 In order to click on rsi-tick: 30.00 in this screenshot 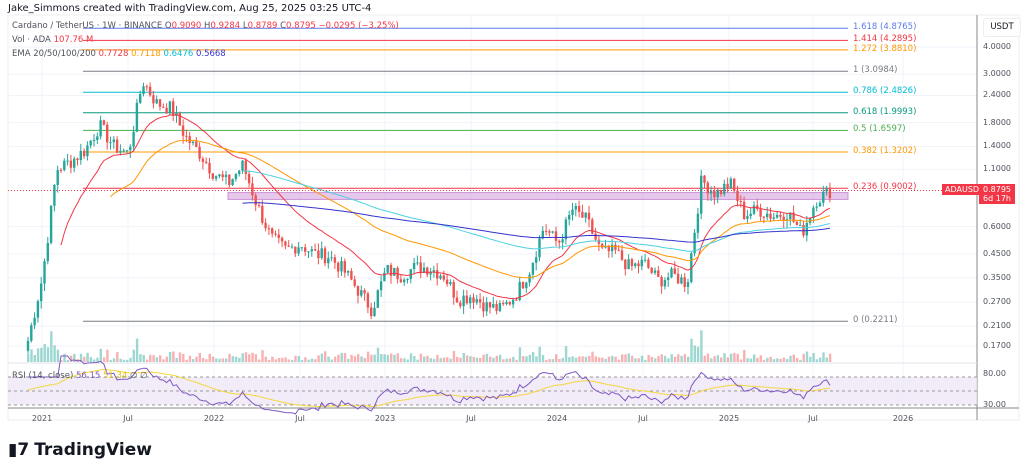, I will do `click(994, 404)`.